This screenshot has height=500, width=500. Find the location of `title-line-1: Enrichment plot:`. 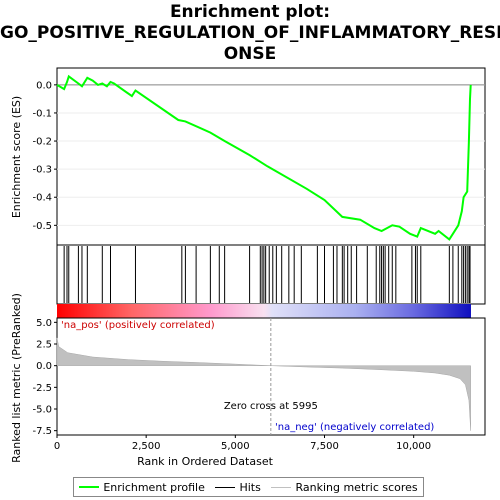

title-line-1: Enrichment plot: is located at coordinates (250, 12).